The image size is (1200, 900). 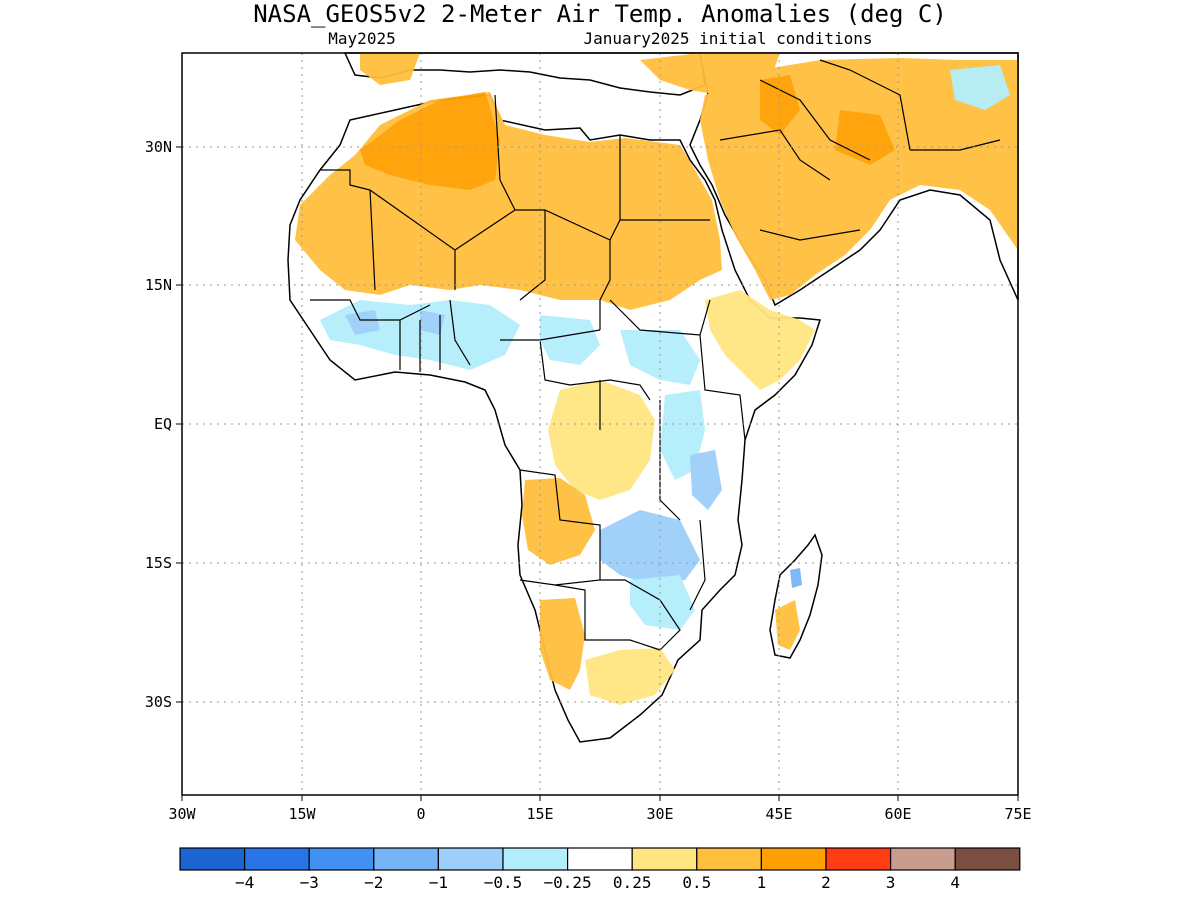 What do you see at coordinates (600, 809) in the screenshot?
I see `longitude-axis: 30W 15W 0 15E 30E 45E 60E 75E` at bounding box center [600, 809].